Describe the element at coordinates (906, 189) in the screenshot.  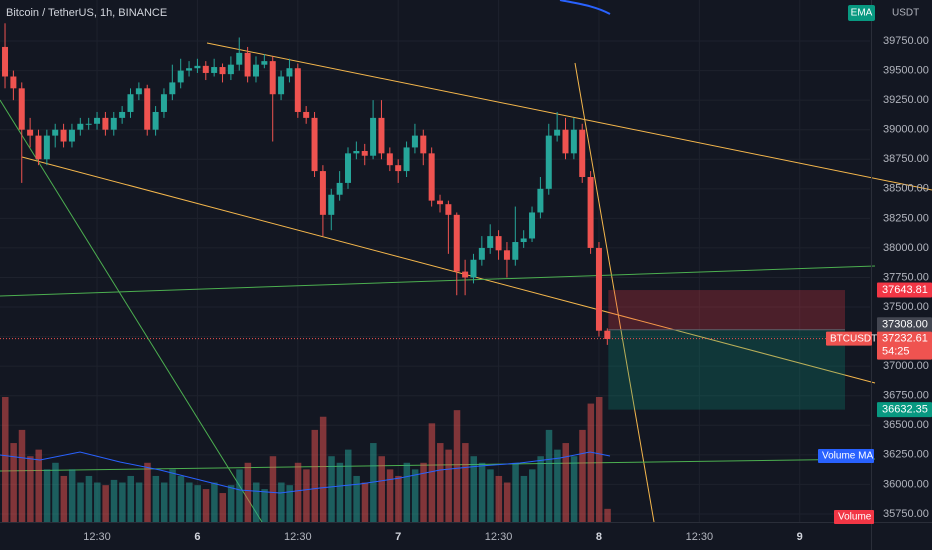
I see `y-tick-label: 38500.00` at that location.